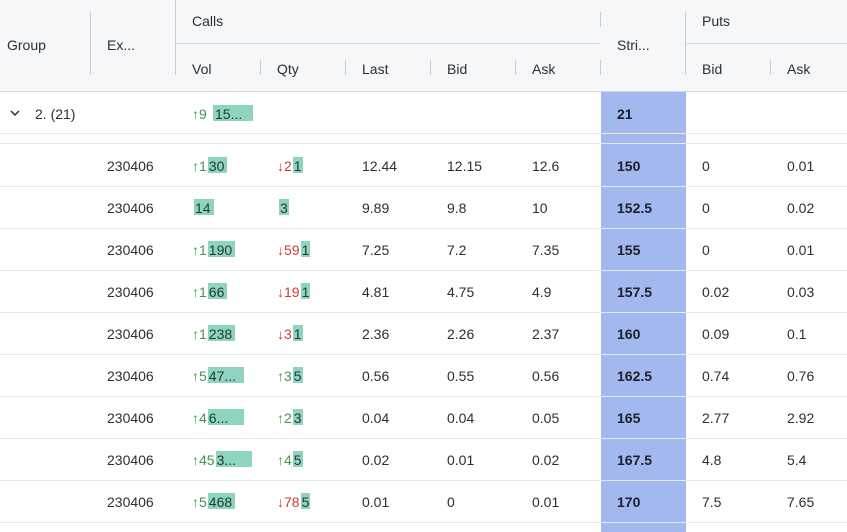 This screenshot has width=847, height=532. I want to click on vol-change: ↑4, so click(199, 418).